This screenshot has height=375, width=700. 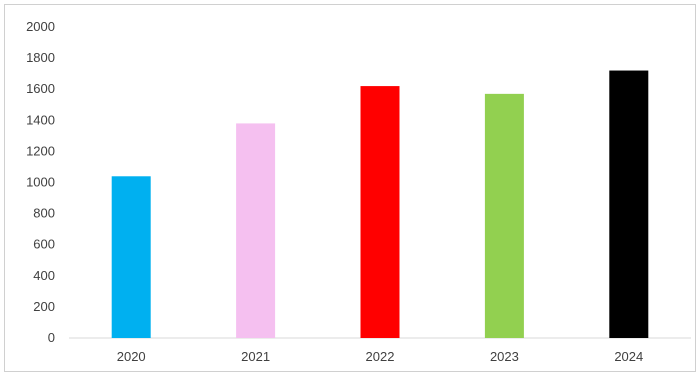 I want to click on x-tick-label: 2020, so click(x=131, y=356).